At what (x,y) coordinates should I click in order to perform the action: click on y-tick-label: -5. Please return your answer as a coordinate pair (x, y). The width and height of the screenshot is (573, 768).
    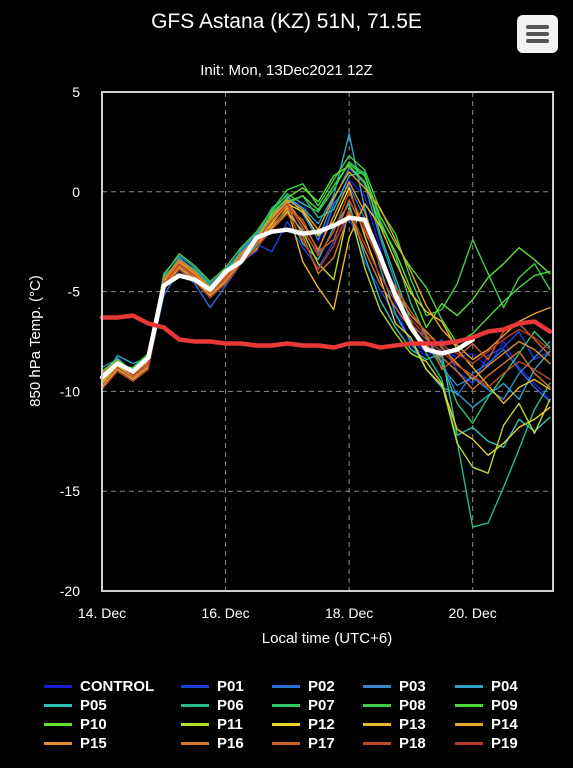
    Looking at the image, I should click on (74, 292).